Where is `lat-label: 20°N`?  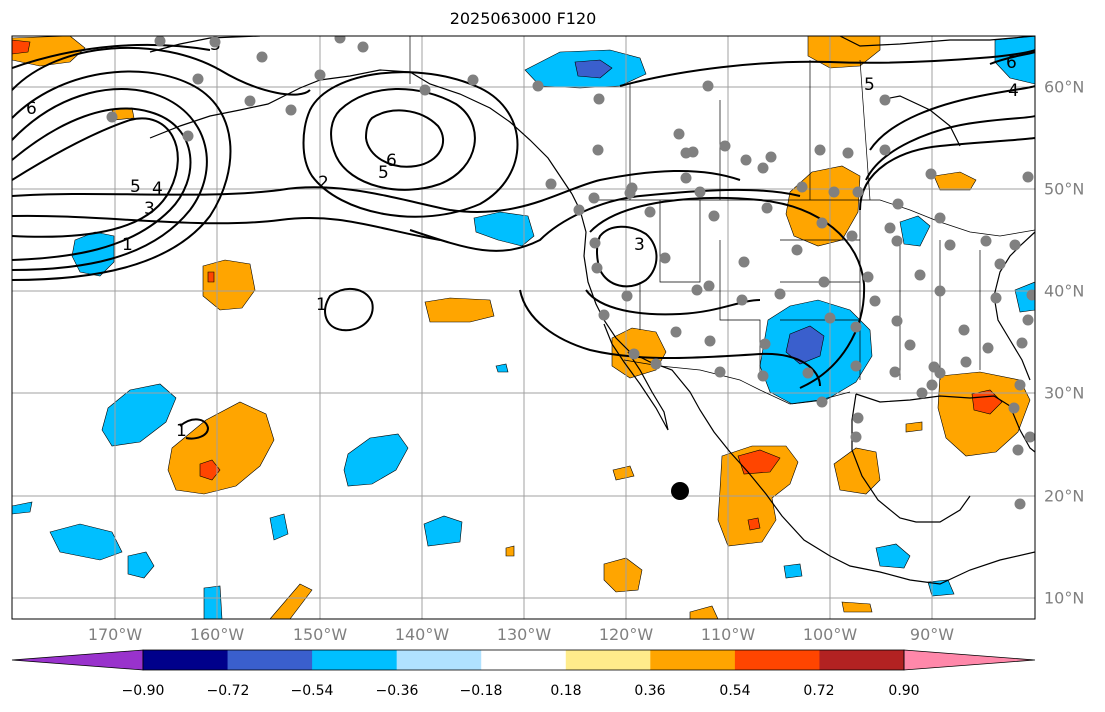
lat-label: 20°N is located at coordinates (1064, 496).